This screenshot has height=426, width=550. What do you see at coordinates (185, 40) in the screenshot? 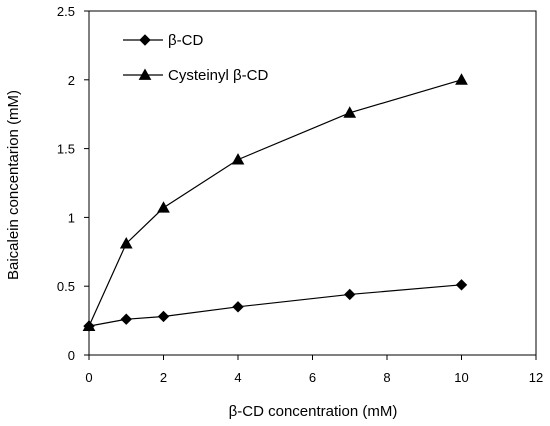
I see `legend-label: β-CD` at bounding box center [185, 40].